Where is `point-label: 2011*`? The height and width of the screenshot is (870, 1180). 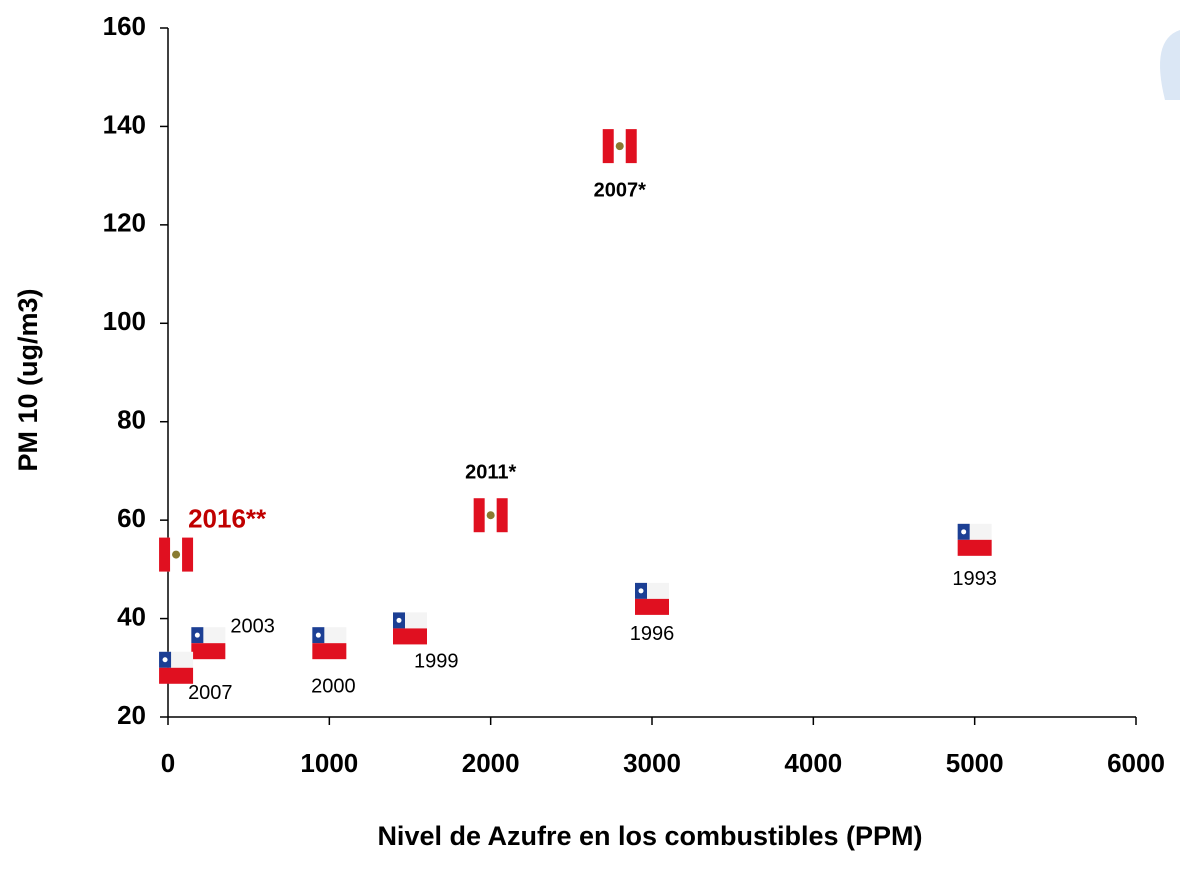
point-label: 2011* is located at coordinates (490, 473).